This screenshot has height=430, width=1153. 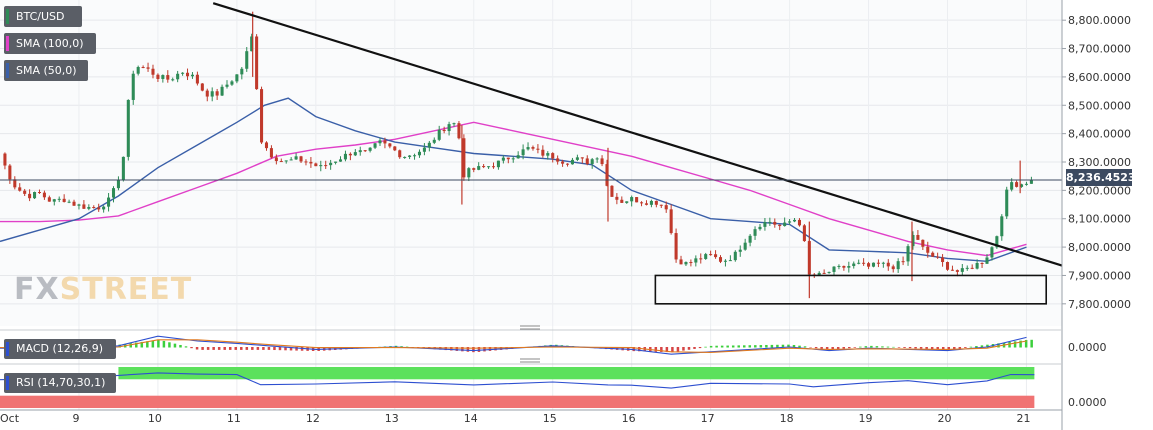 I want to click on legend-symbol: BTC/USD, so click(x=43, y=16).